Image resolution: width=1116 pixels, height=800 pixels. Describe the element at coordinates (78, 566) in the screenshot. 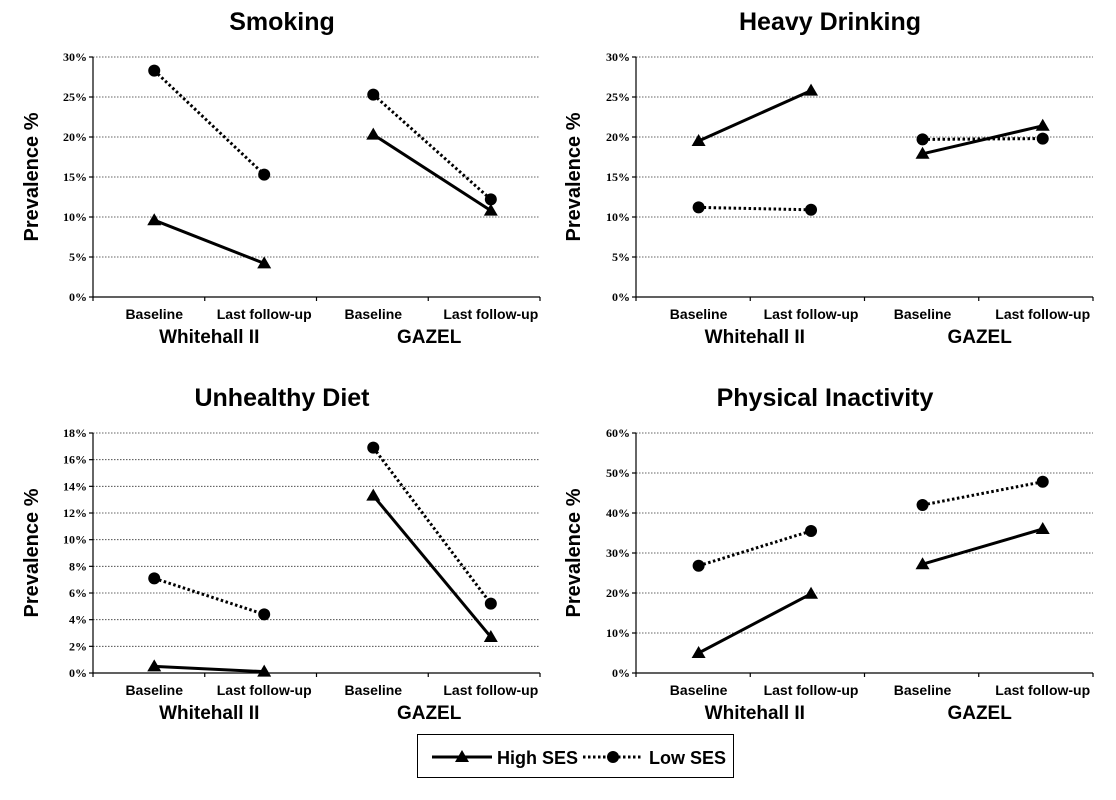

I see `y-tick-label: 8%` at that location.